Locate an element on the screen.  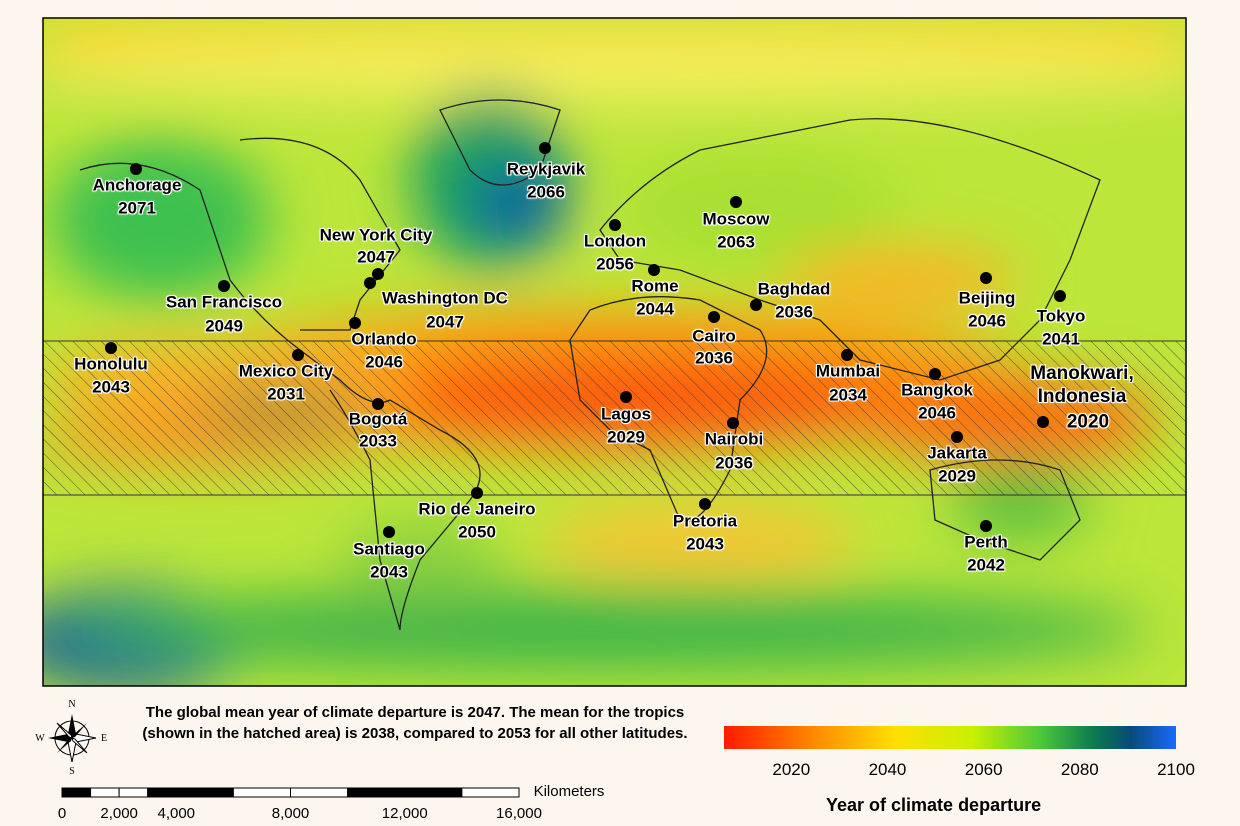
colorbar-tick-label: 2040 is located at coordinates (887, 769).